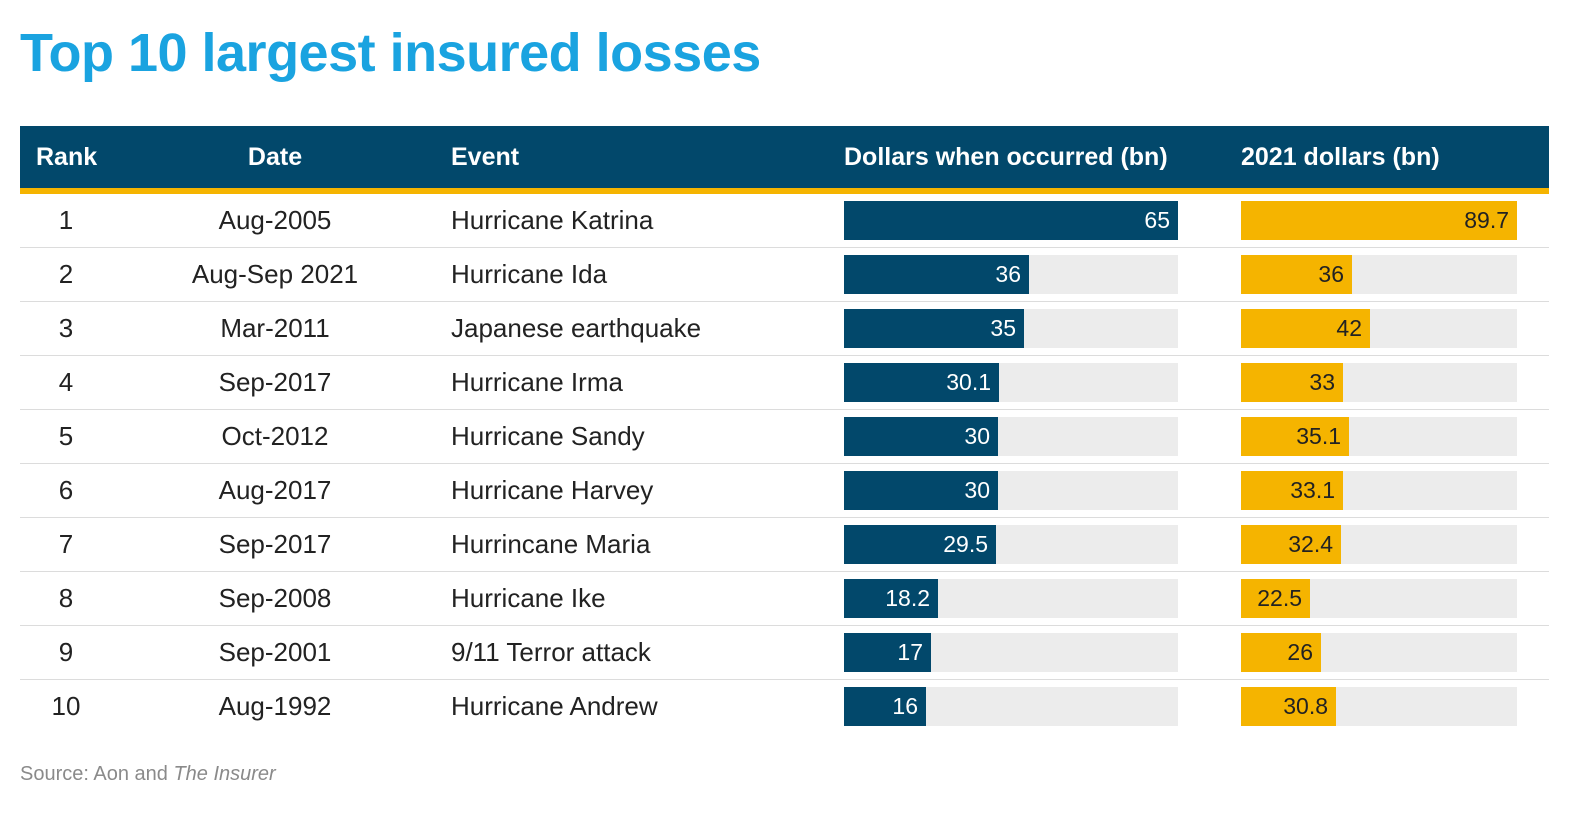 The width and height of the screenshot is (1594, 822). Describe the element at coordinates (1349, 328) in the screenshot. I see `value-label-2021: 42` at that location.